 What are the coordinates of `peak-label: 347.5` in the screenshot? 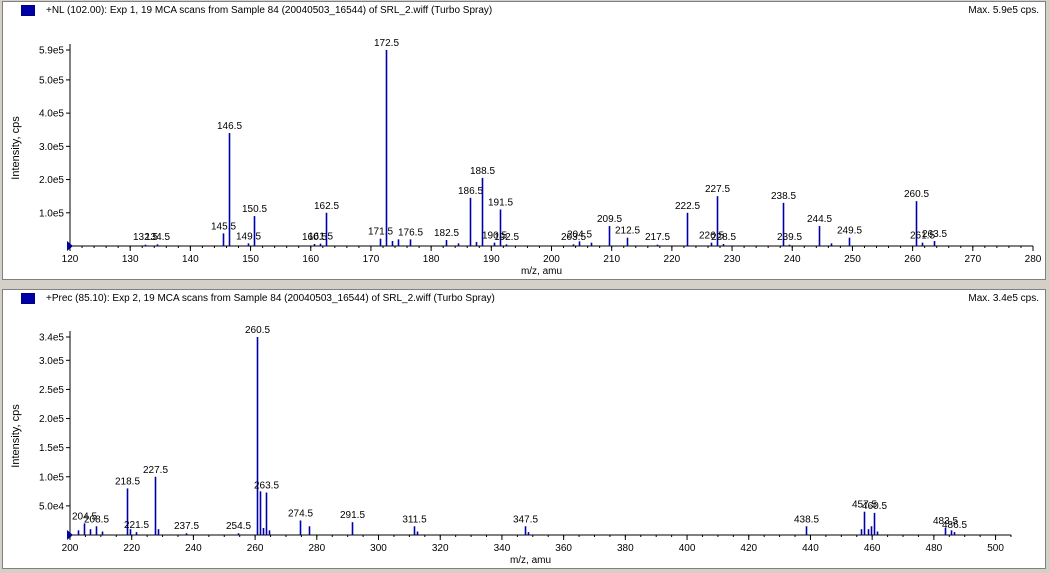 It's located at (525, 519).